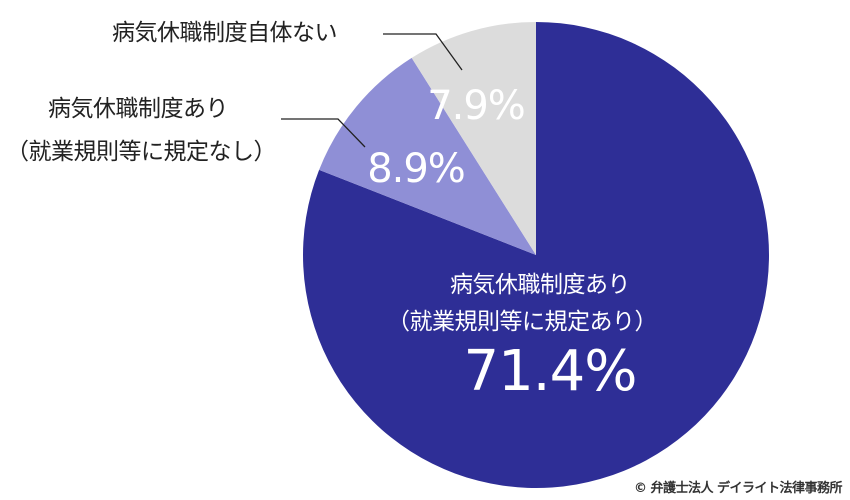 The height and width of the screenshot is (500, 850). I want to click on copyright-notice: © 弁護士法人 デイライト法律事務所, so click(738, 488).